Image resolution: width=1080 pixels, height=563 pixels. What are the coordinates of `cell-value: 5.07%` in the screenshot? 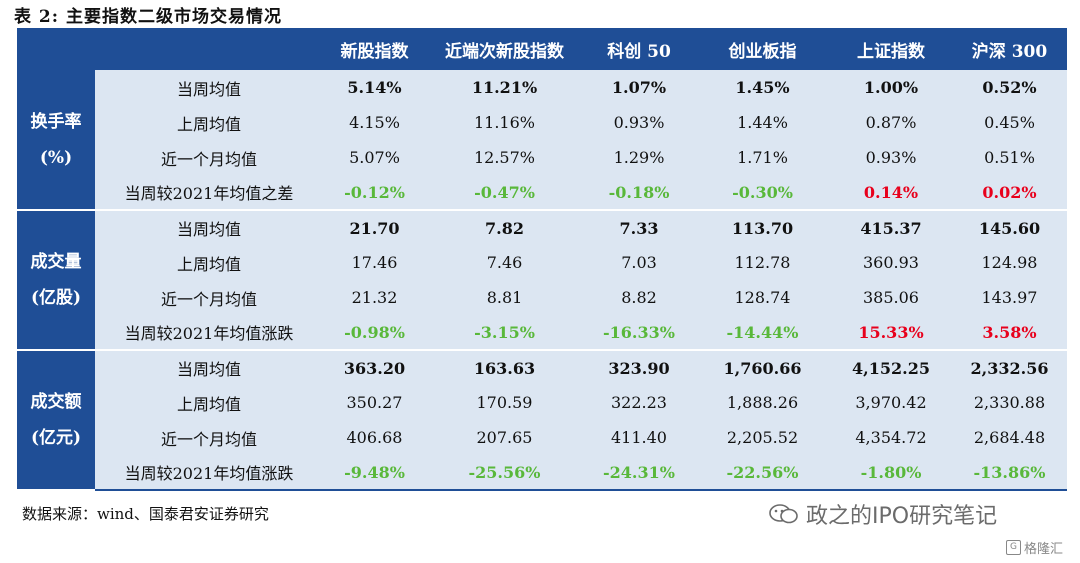 It's located at (374, 157).